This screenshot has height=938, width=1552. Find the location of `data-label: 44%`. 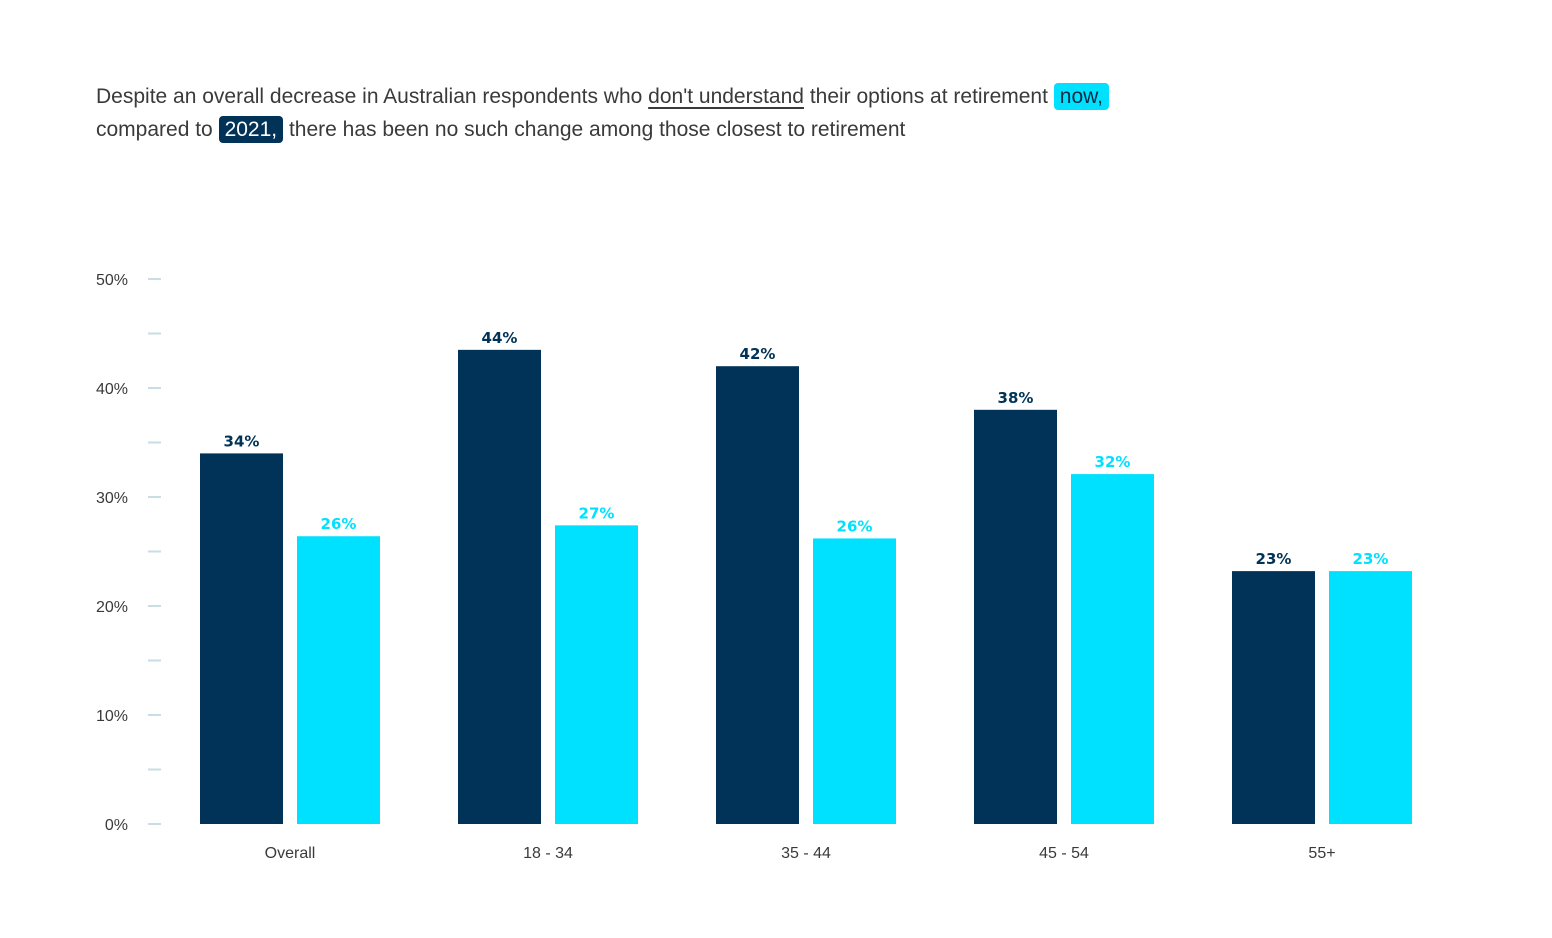

data-label: 44% is located at coordinates (500, 338).